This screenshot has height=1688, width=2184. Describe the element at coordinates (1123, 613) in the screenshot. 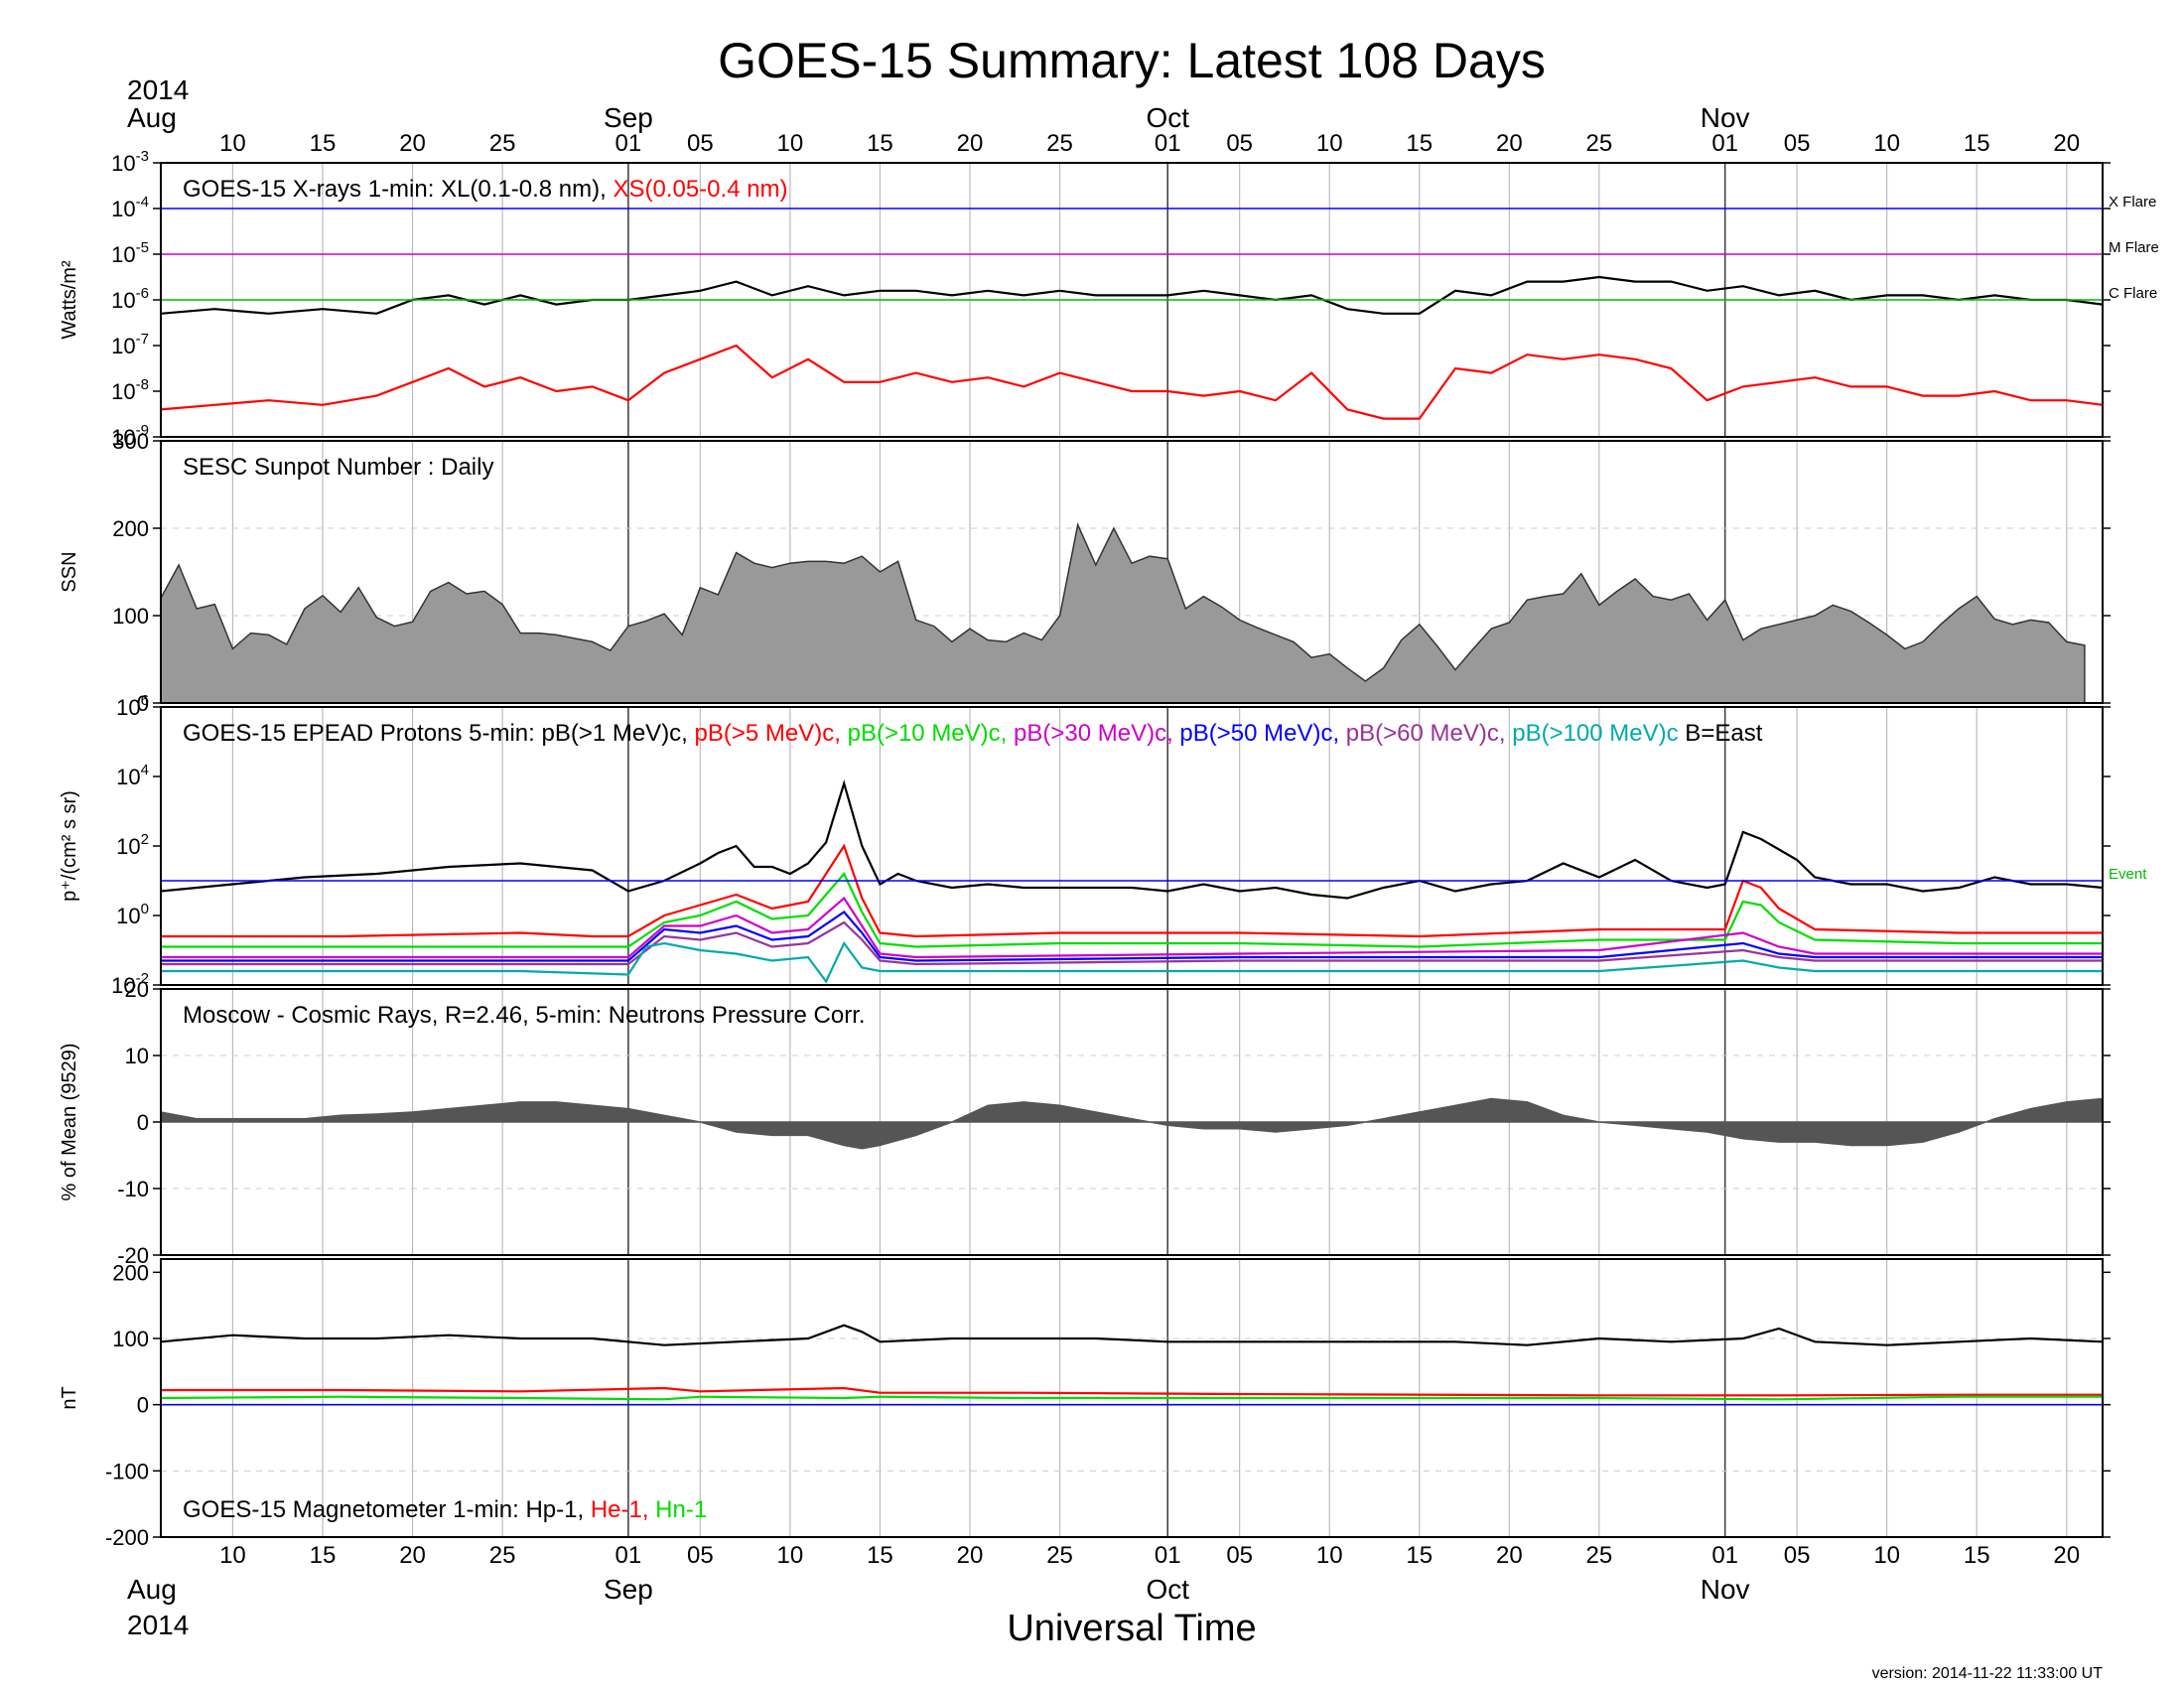

I see `series-area-ssn` at that location.